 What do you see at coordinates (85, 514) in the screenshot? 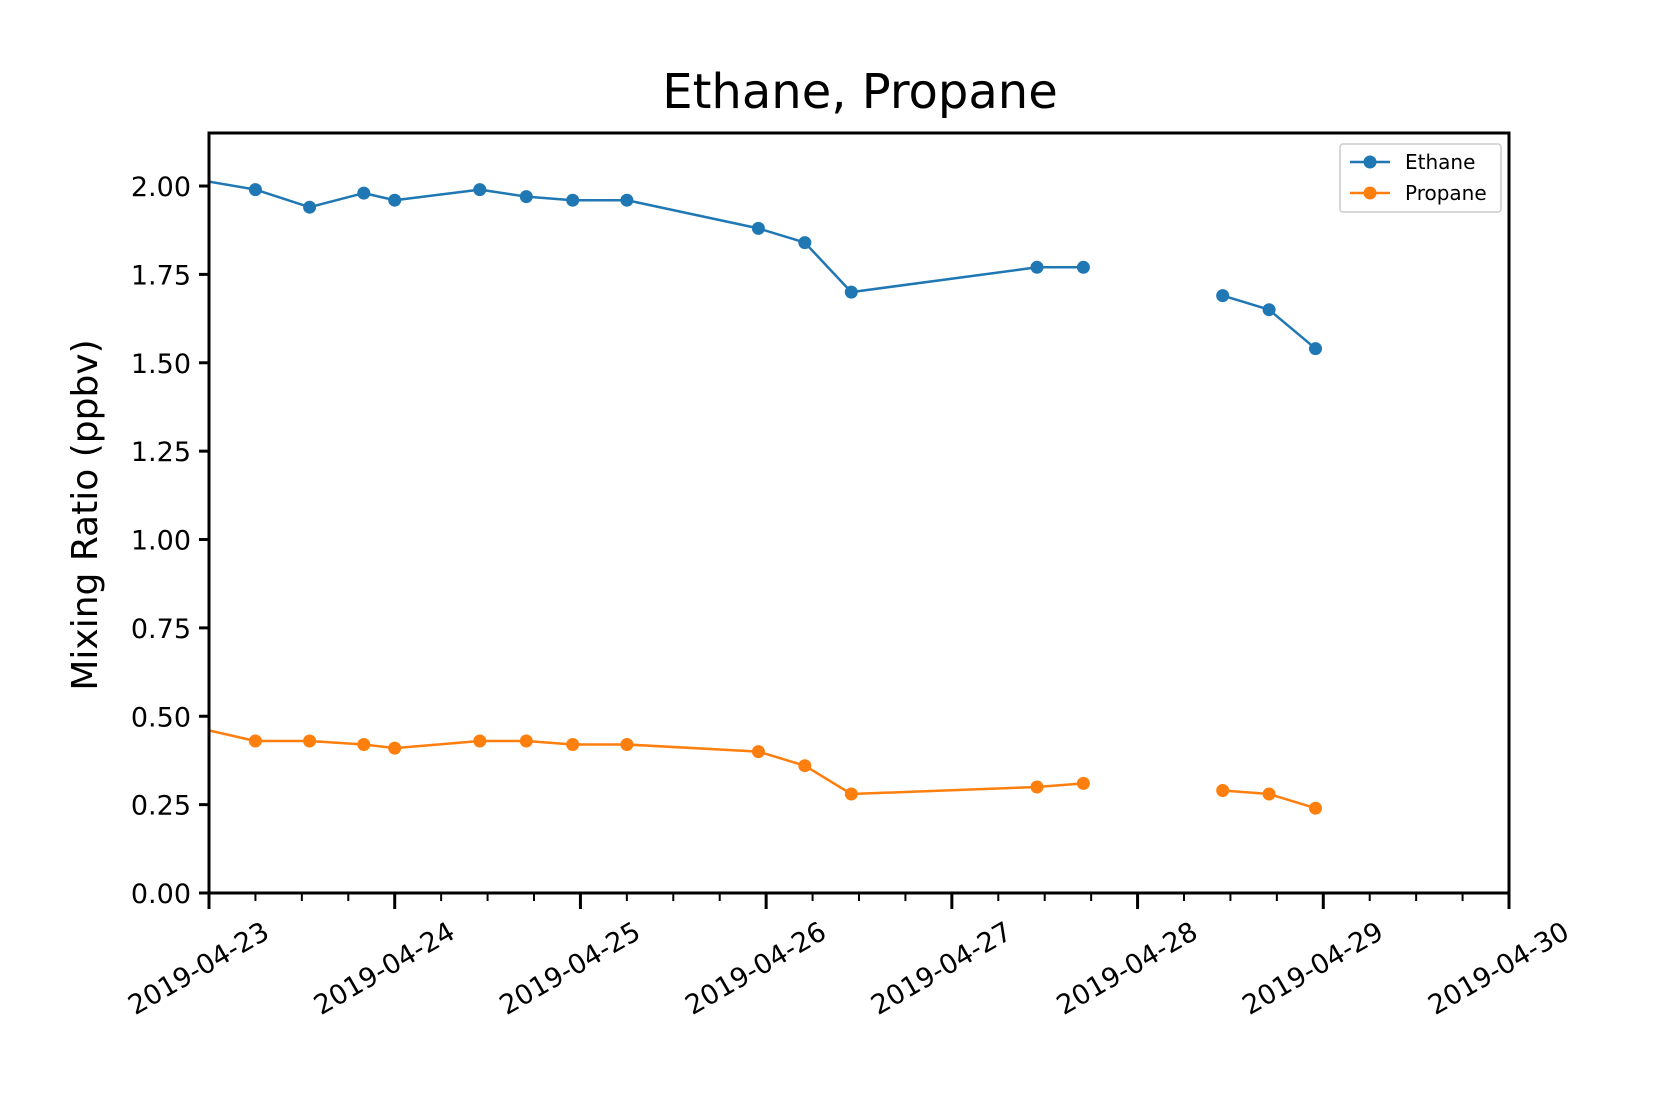
I see `y-axis-label: Mixing Ratio (ppbv)` at bounding box center [85, 514].